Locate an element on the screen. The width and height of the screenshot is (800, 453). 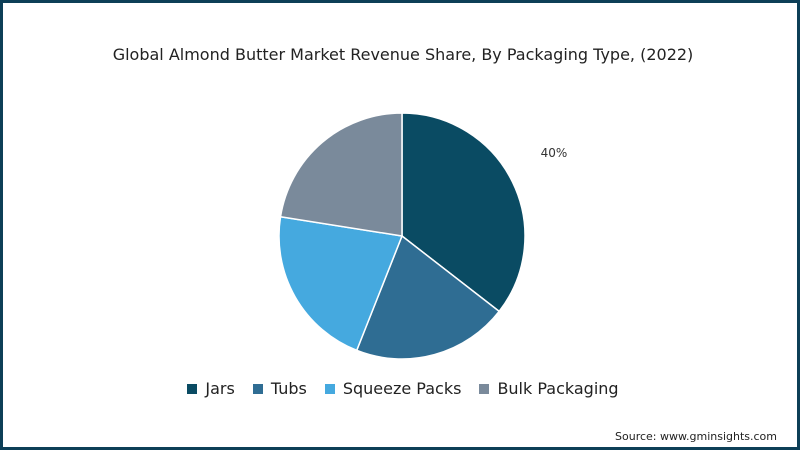
legend-label: Jars is located at coordinates (220, 388).